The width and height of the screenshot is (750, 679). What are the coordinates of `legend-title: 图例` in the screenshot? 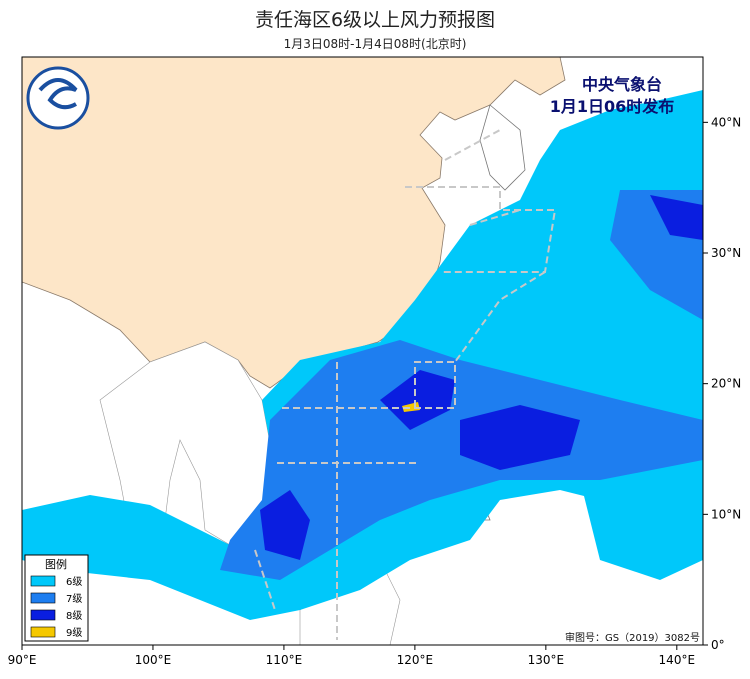 It's located at (56, 564).